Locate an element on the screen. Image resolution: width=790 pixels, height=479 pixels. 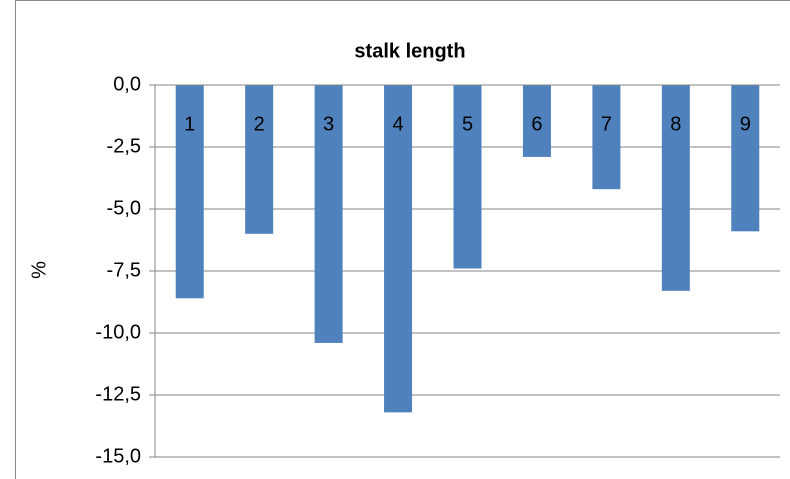
x-tick-label: 5 is located at coordinates (467, 124).